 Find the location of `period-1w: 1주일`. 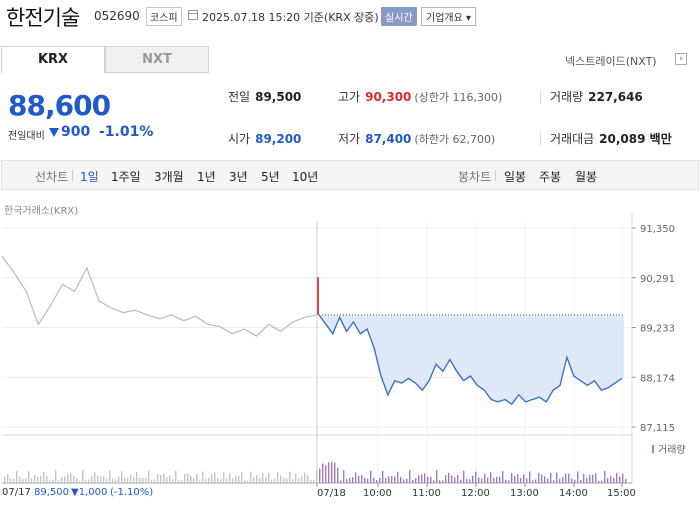

period-1w: 1주일 is located at coordinates (126, 177).